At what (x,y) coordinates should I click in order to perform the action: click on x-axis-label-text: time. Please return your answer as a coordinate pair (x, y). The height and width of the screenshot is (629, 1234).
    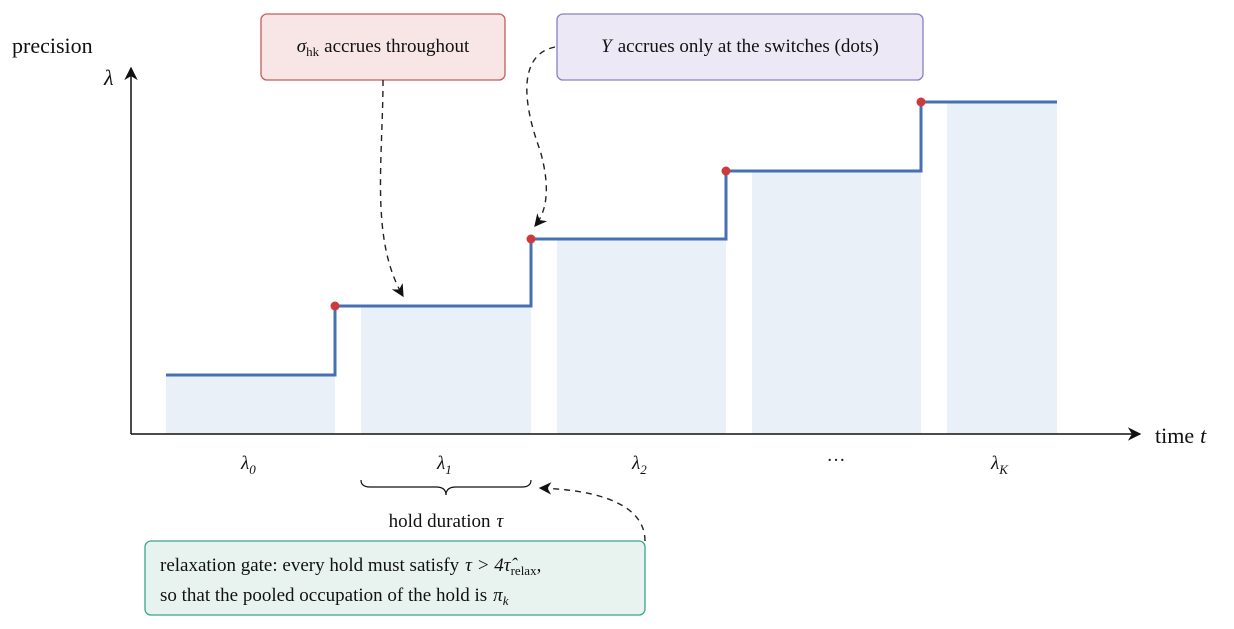
    Looking at the image, I should click on (1174, 435).